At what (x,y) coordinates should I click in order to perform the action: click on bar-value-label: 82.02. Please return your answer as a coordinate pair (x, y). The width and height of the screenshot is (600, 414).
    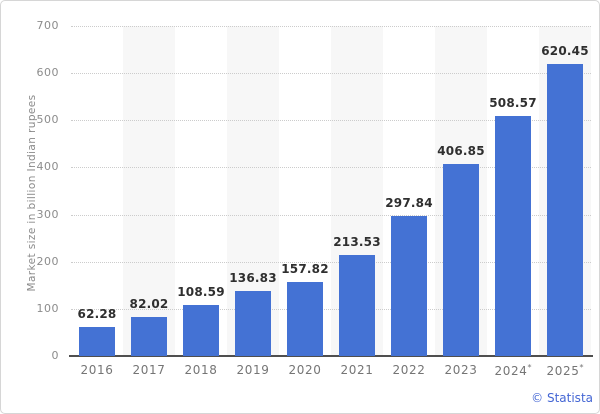
    Looking at the image, I should click on (149, 304).